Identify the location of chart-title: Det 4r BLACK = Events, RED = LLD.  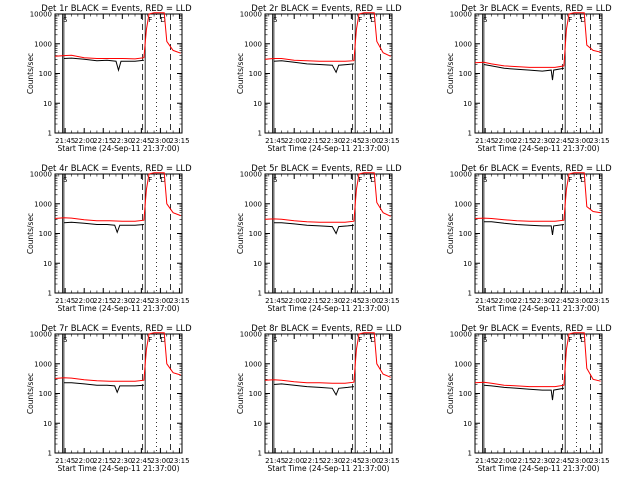
(116, 169).